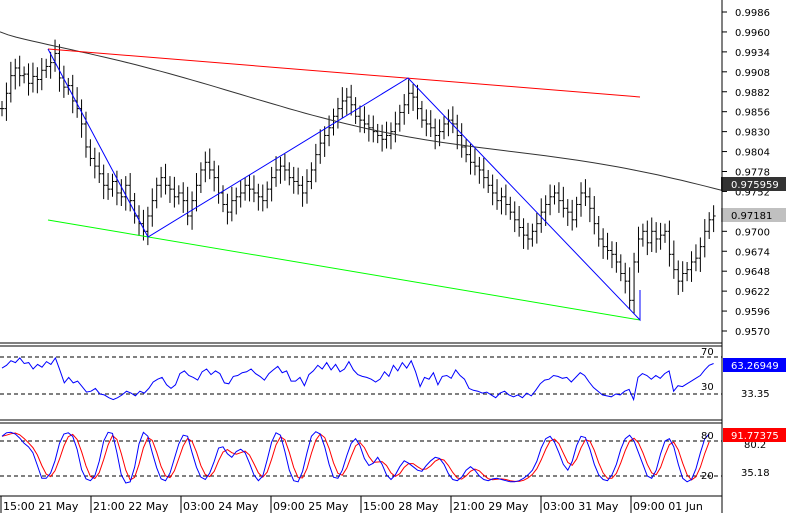 This screenshot has height=513, width=786. I want to click on rsi-level-label: 33.35, so click(755, 394).